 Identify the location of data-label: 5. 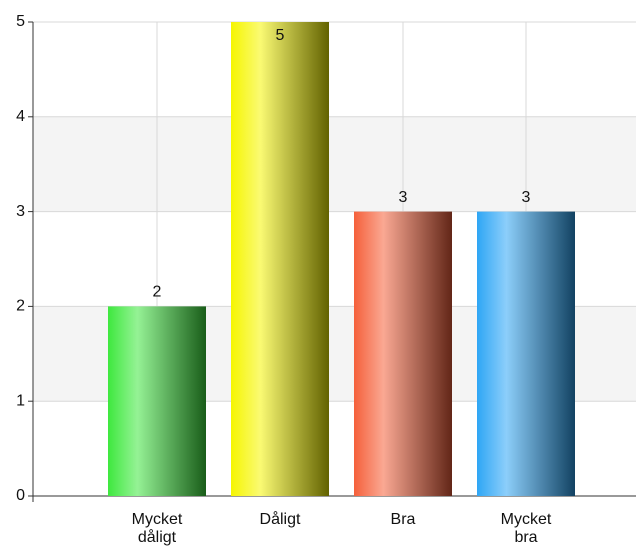
(280, 35).